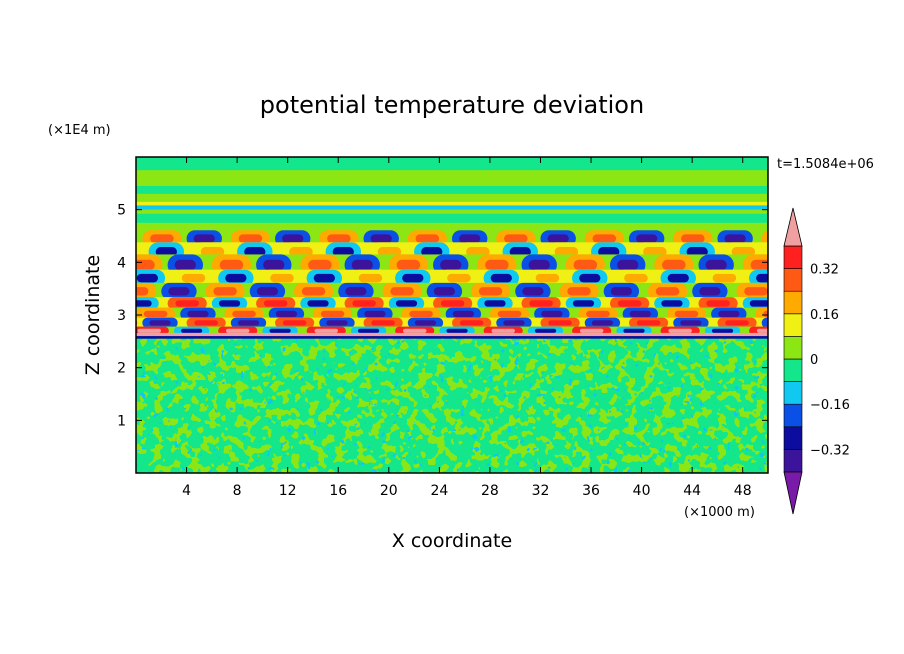 This screenshot has height=654, width=904. What do you see at coordinates (793, 227) in the screenshot?
I see `colorbar-extend-max` at bounding box center [793, 227].